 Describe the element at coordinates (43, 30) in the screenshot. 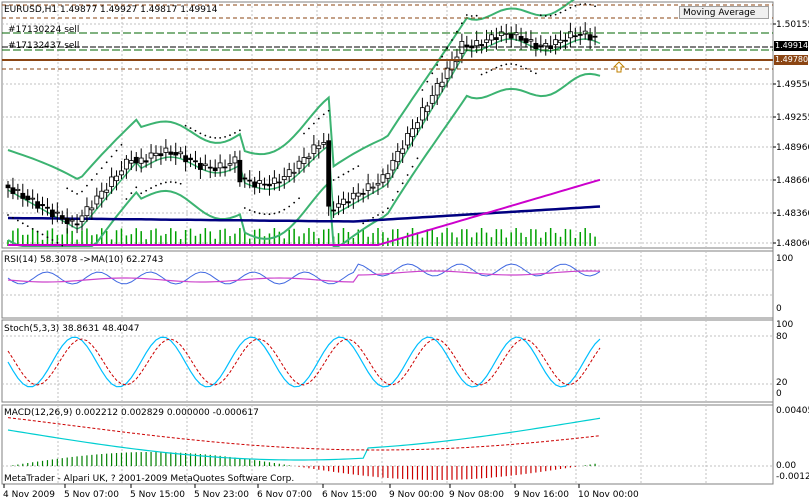

I see `order-label-1: #17130224 sell` at that location.